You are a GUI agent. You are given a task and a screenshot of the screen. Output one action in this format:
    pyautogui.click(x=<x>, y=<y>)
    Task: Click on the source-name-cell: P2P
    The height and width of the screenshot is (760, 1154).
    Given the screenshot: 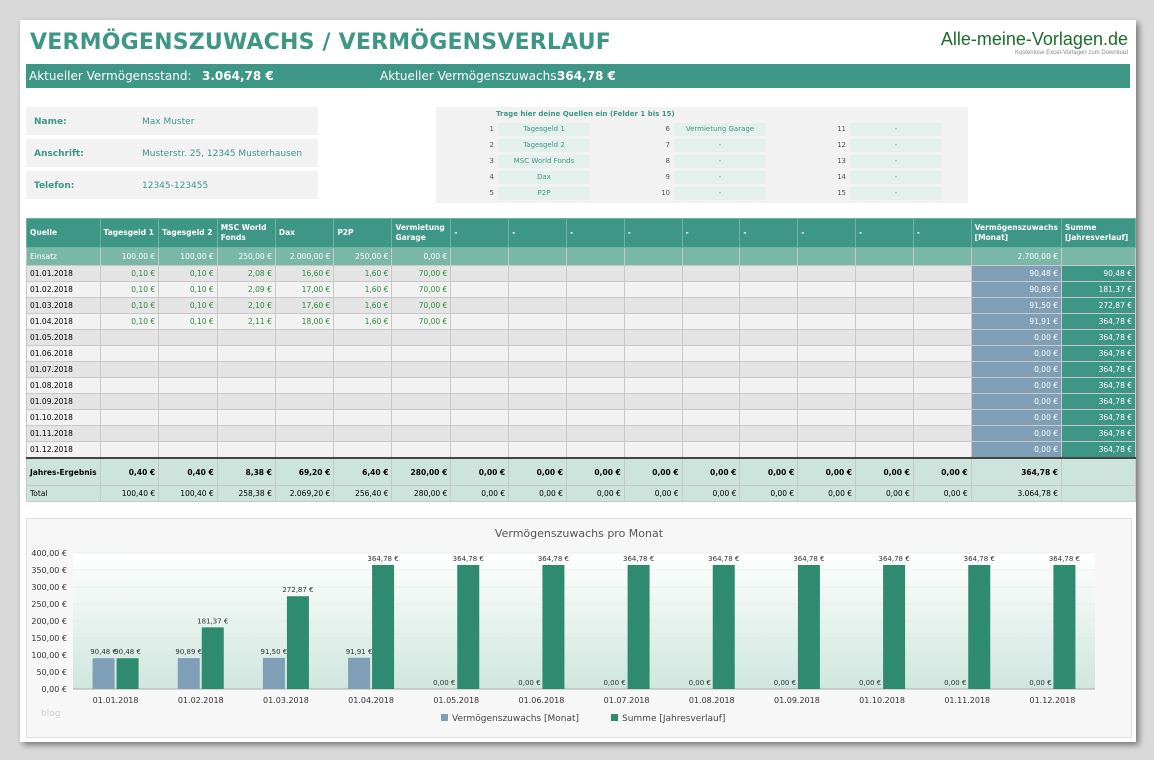 What is the action you would take?
    pyautogui.click(x=544, y=193)
    